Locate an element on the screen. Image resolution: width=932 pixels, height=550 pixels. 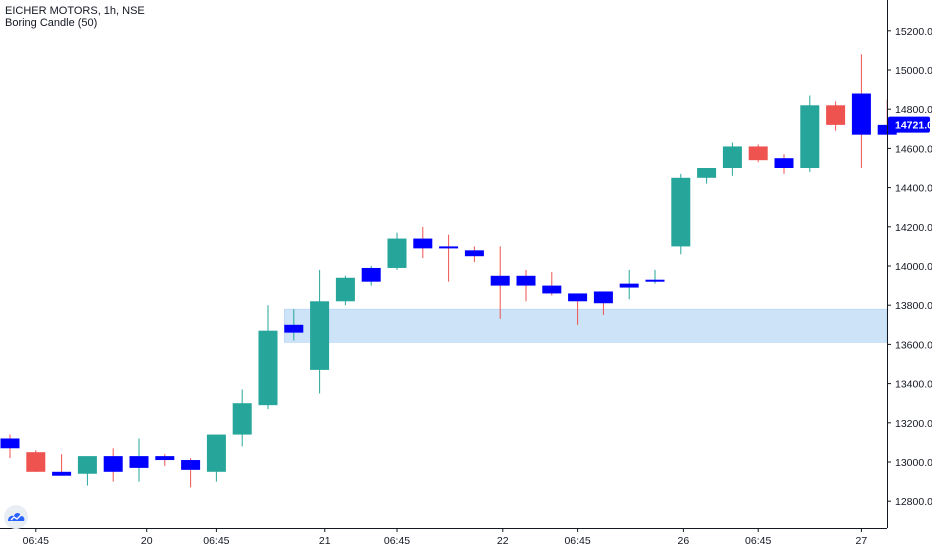
y-tick-label: 13600.00 is located at coordinates (913, 345).